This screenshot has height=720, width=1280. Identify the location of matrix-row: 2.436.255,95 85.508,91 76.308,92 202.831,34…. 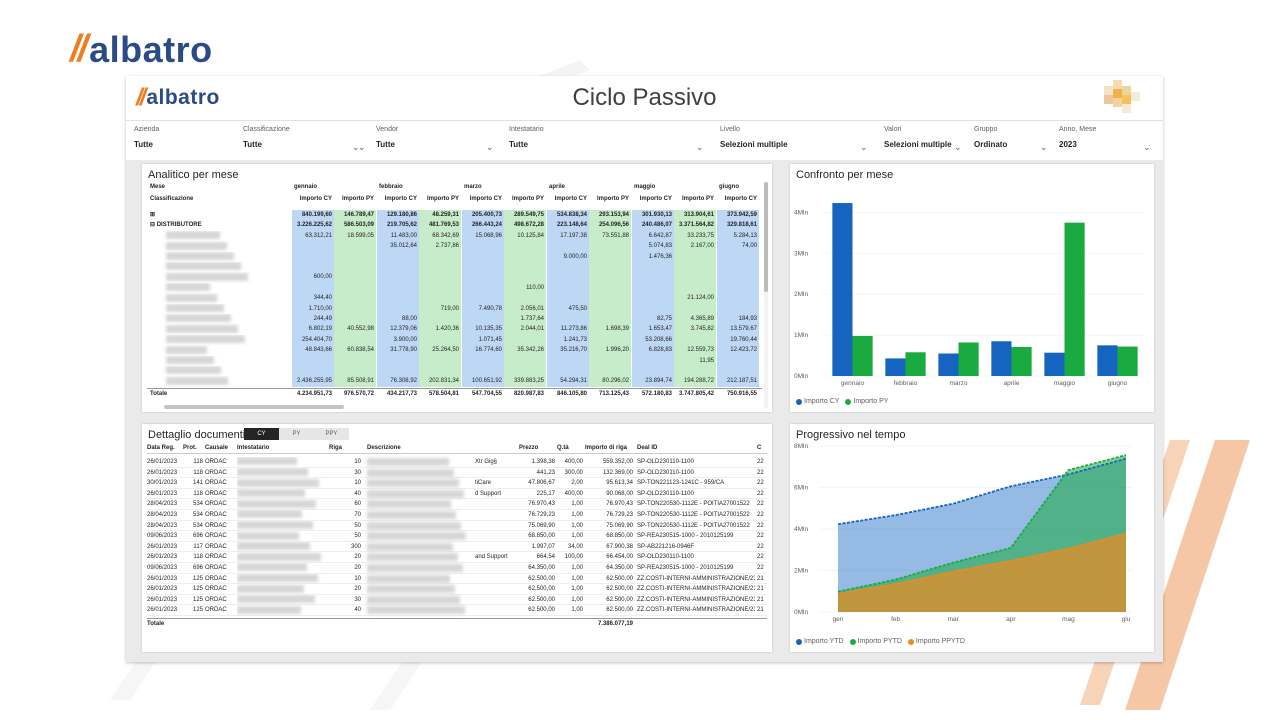
(454, 381).